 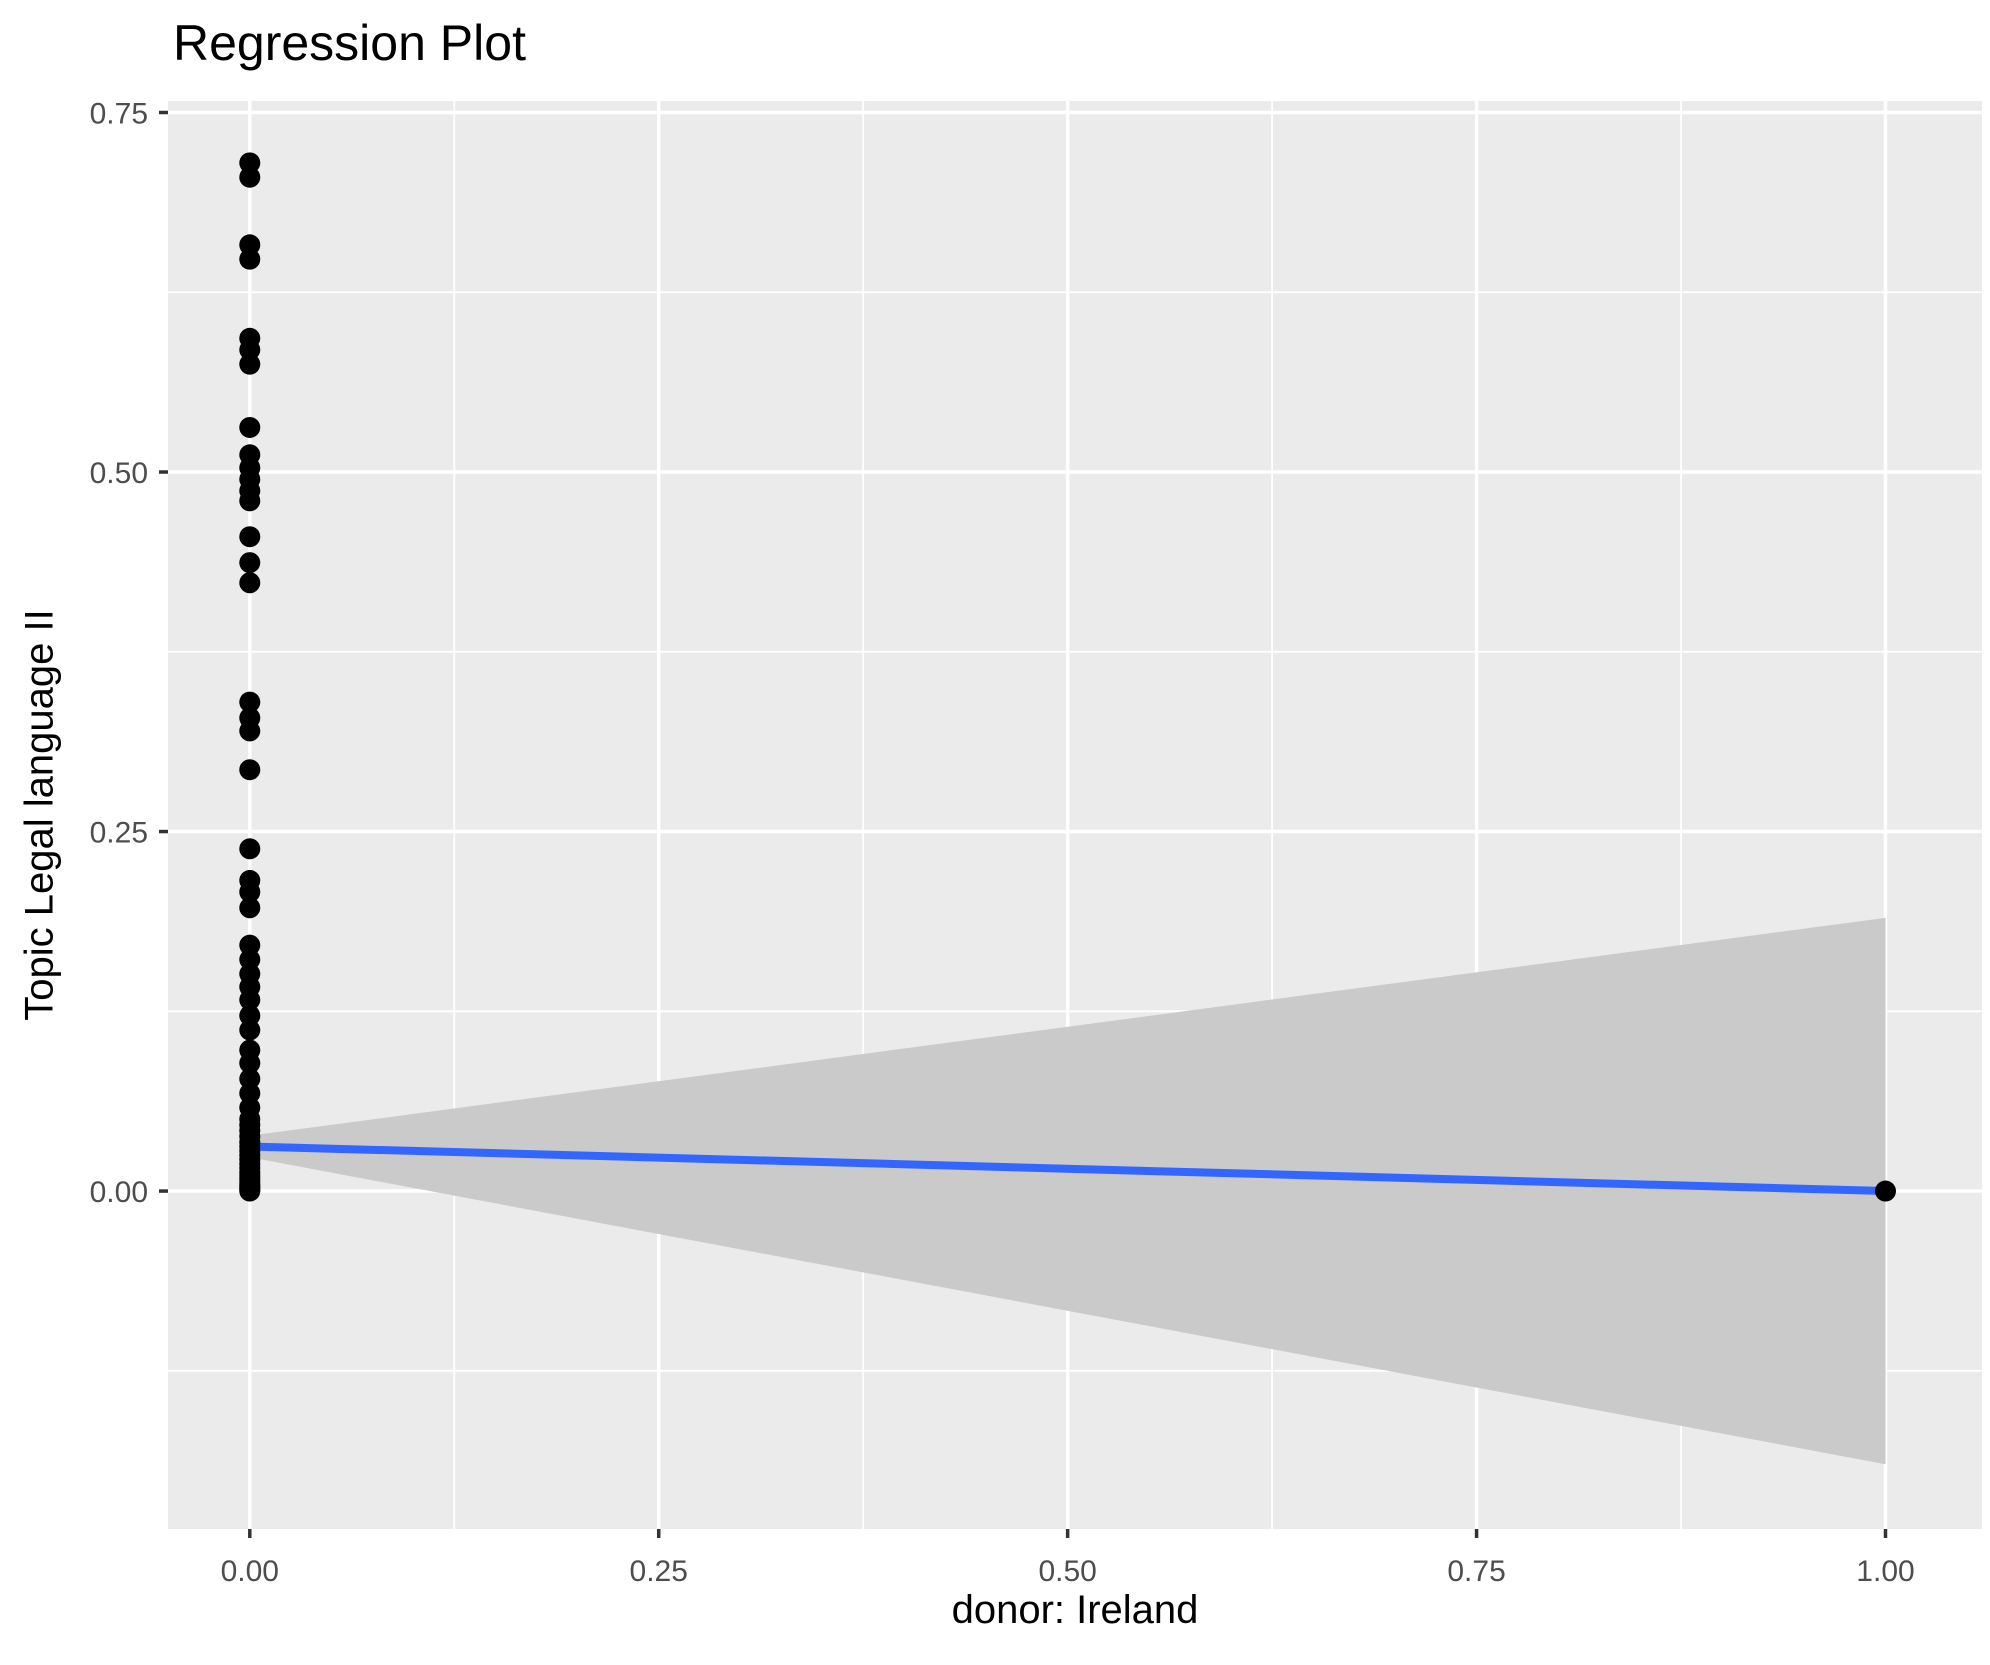 I want to click on x-tick-label: 0.25, so click(x=659, y=1571).